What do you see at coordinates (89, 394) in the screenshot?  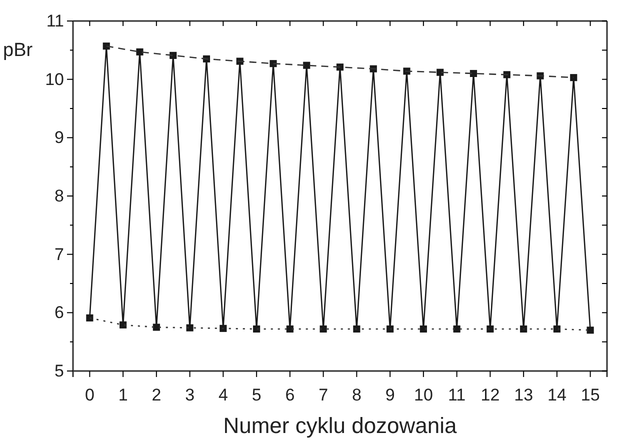 I see `x-tick-label: 0` at bounding box center [89, 394].